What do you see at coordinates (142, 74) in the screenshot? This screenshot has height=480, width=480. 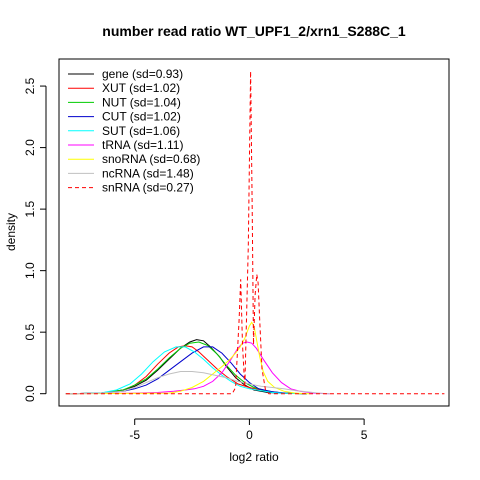 I see `legend-label-0: gene (sd=0.93)` at bounding box center [142, 74].